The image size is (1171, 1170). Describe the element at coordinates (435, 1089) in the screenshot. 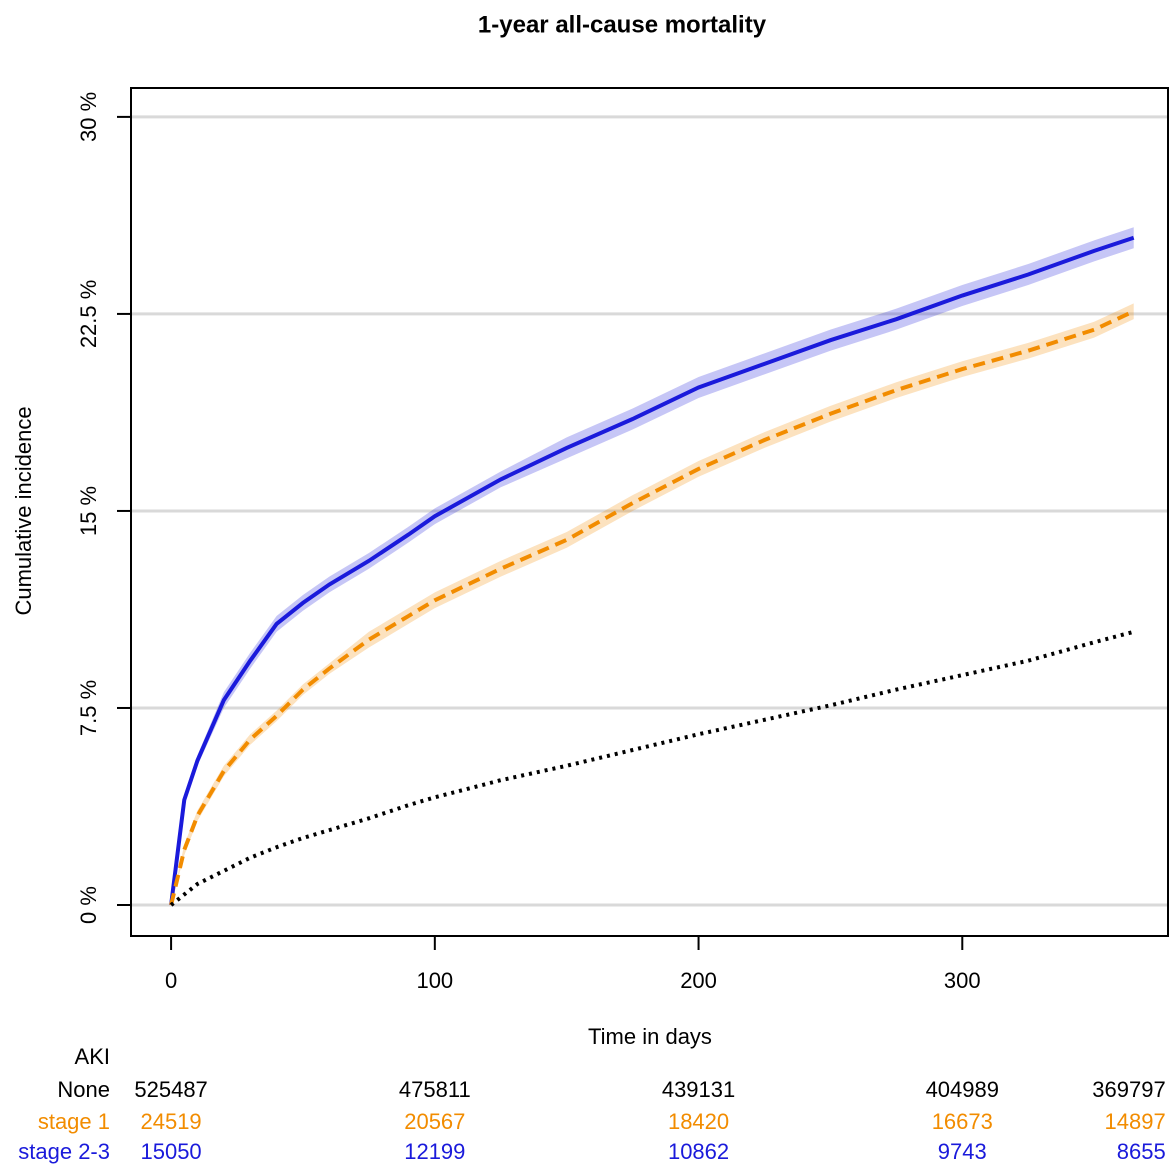

I see `risk-count: 475811` at that location.